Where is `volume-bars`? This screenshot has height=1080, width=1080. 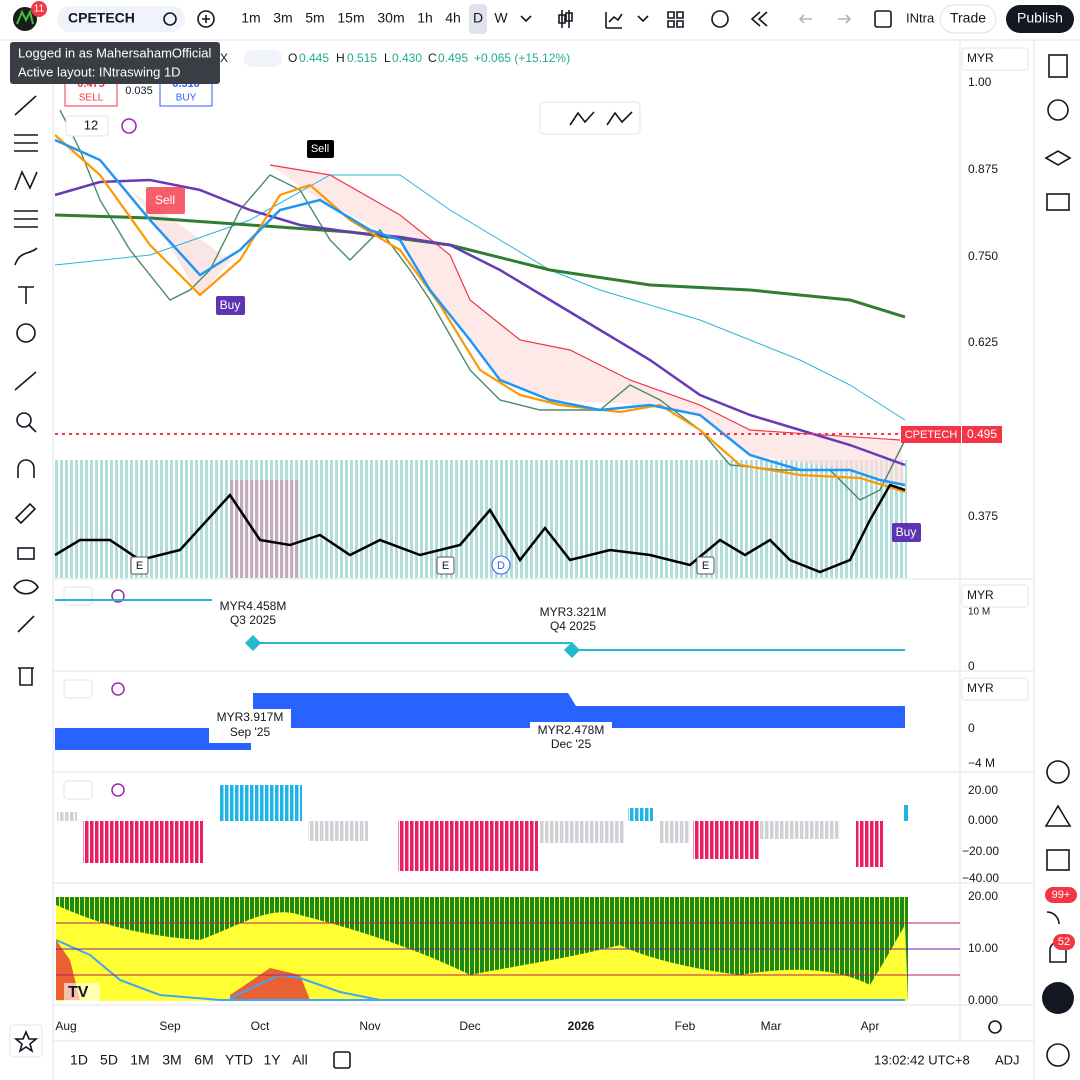 volume-bars is located at coordinates (265, 529).